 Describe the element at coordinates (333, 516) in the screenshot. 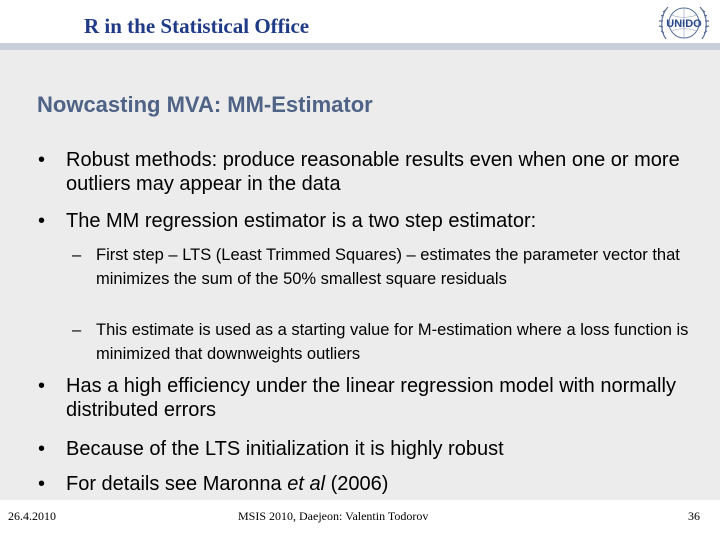

I see `footer-center: MSIS 2010, Daejeon: Valentin Todorov` at that location.